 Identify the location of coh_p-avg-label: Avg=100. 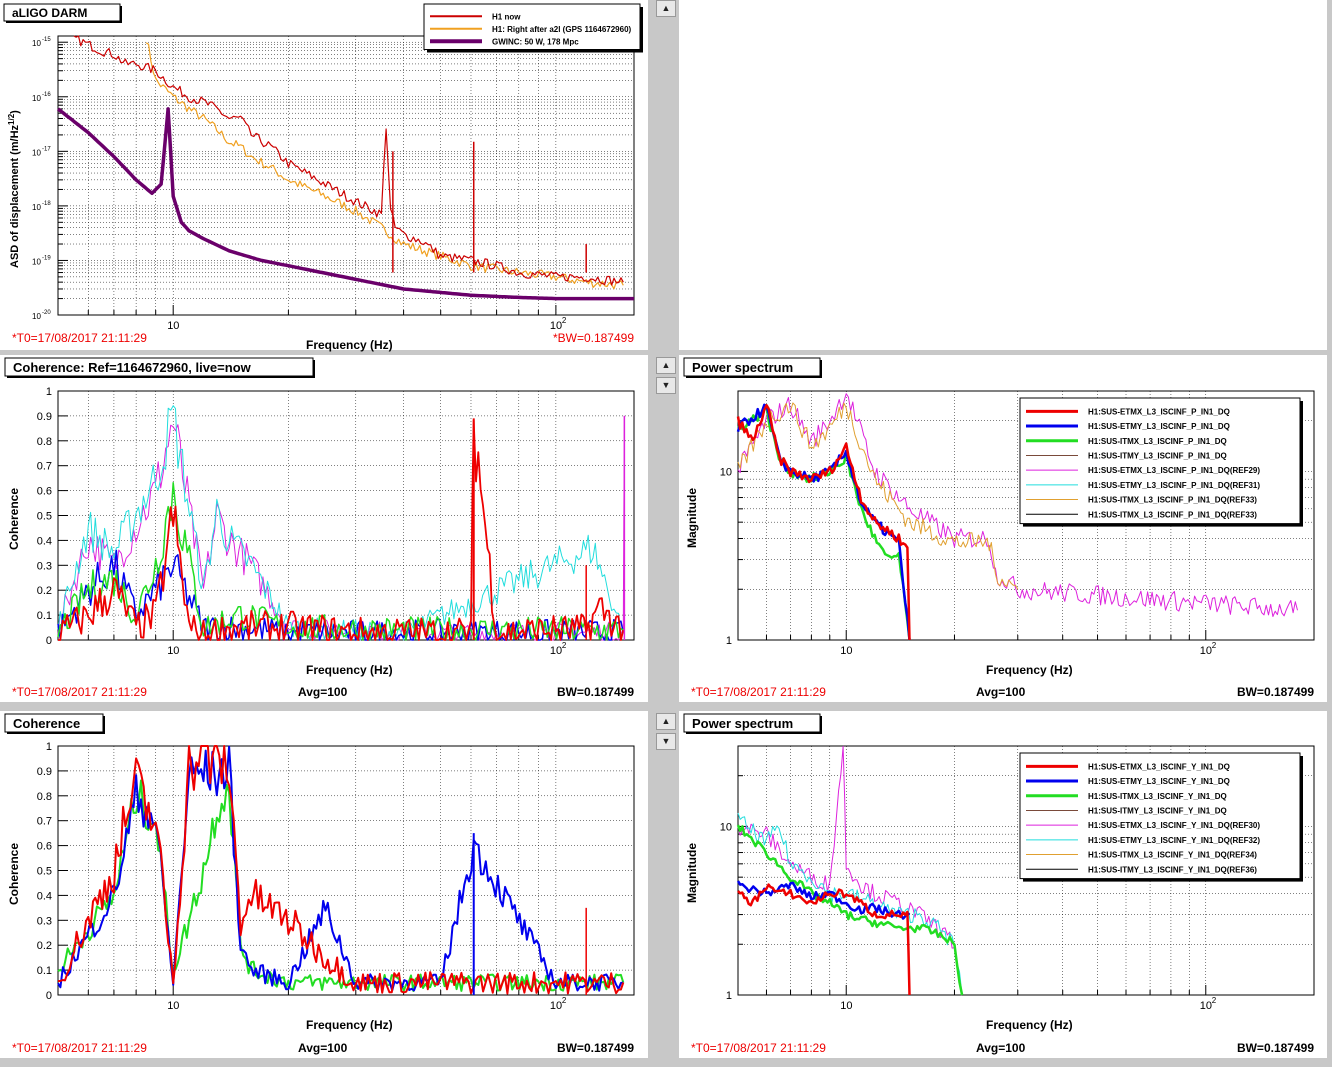
(323, 692).